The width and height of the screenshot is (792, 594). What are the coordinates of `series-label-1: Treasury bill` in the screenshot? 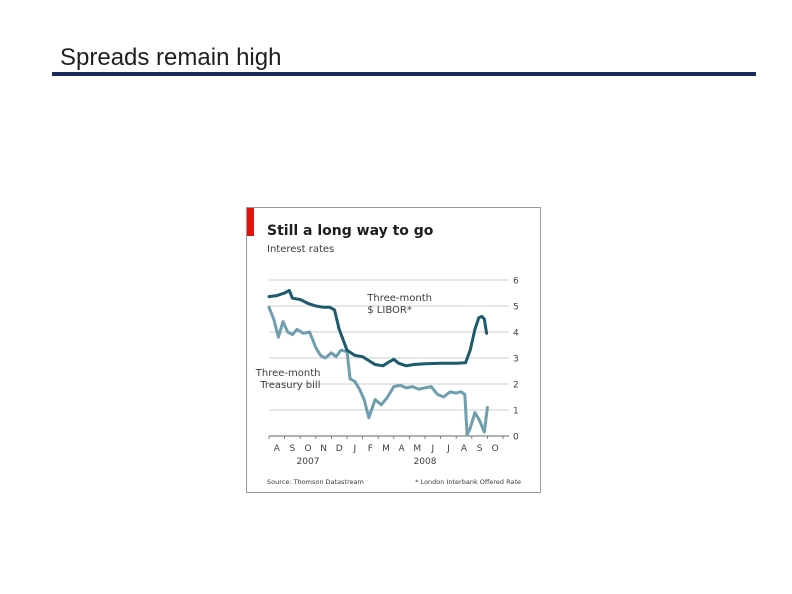 It's located at (289, 385).